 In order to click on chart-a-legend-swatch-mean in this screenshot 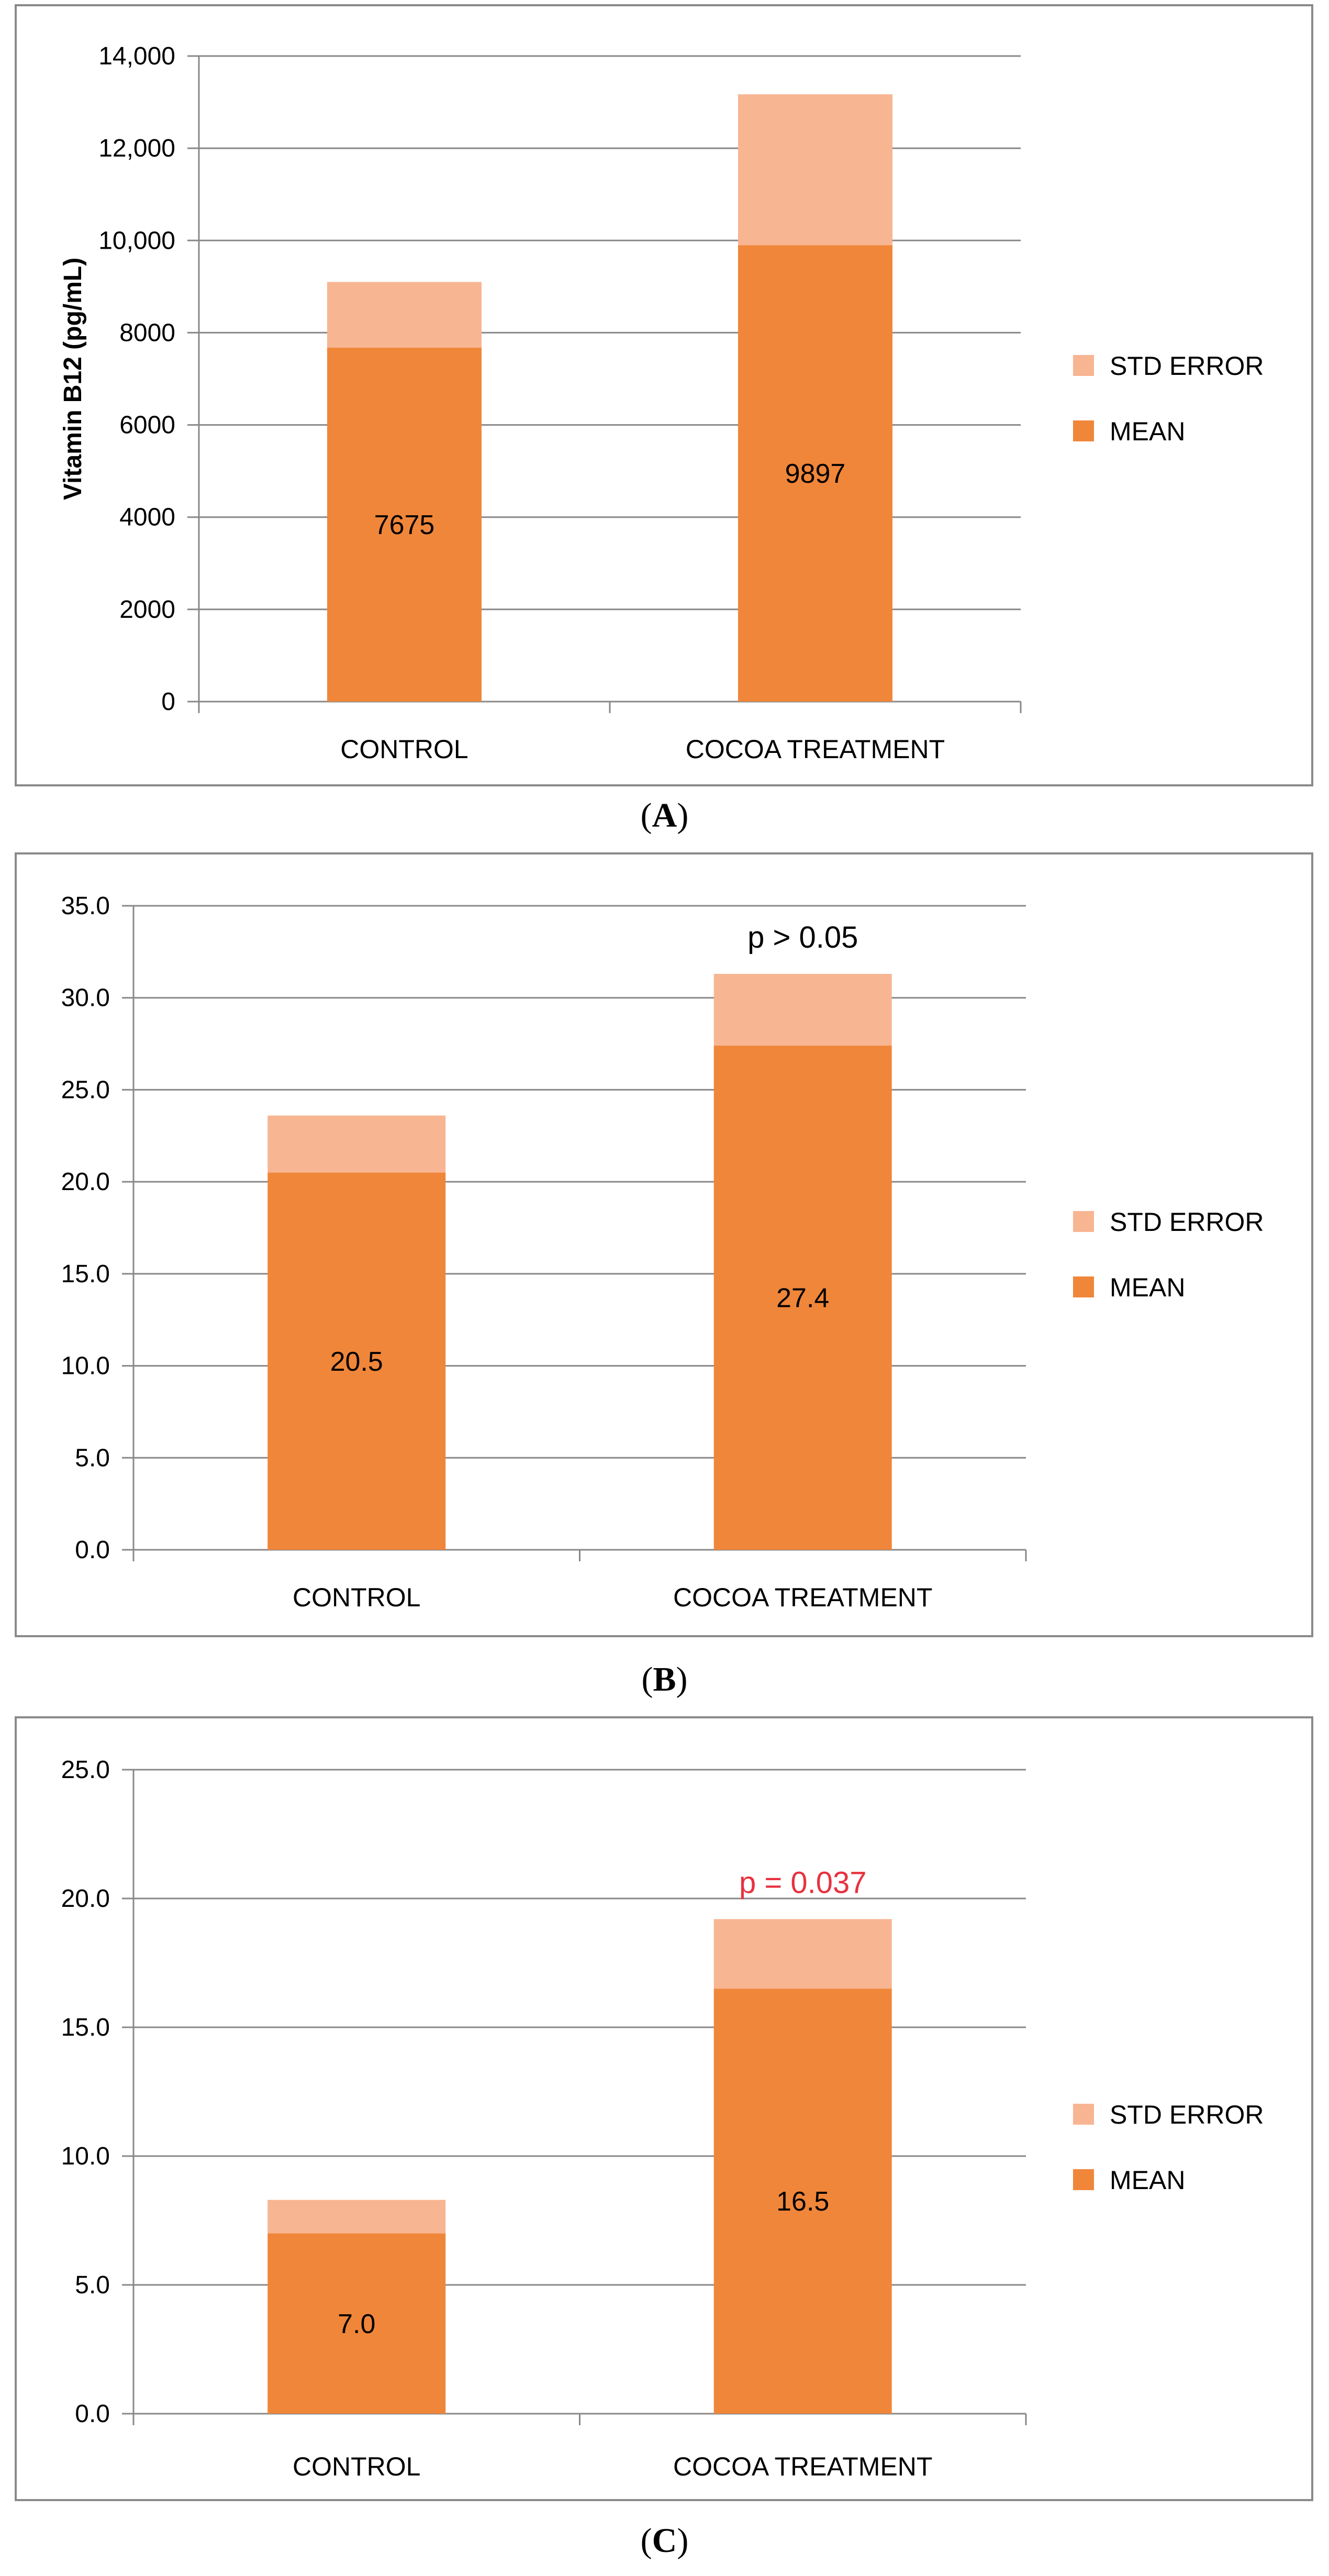, I will do `click(1083, 430)`.